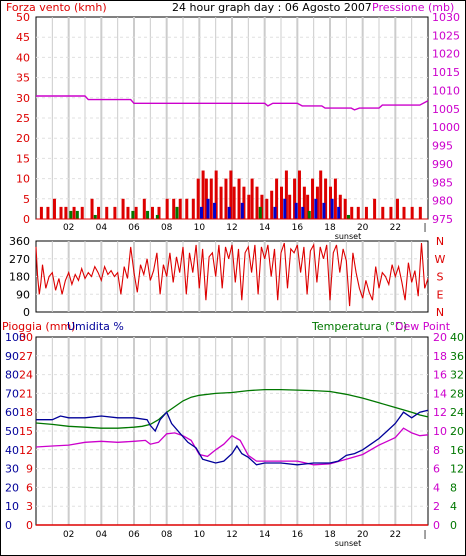 The height and width of the screenshot is (556, 466). Describe the element at coordinates (440, 356) in the screenshot. I see `dewpoint-tick-label: 18` at that location.